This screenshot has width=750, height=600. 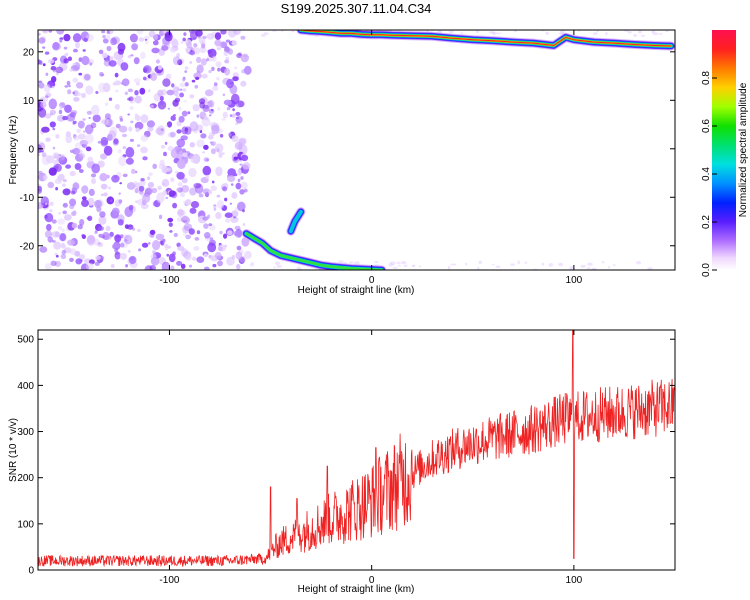 I want to click on y-tick-label: 200, so click(x=25, y=478).